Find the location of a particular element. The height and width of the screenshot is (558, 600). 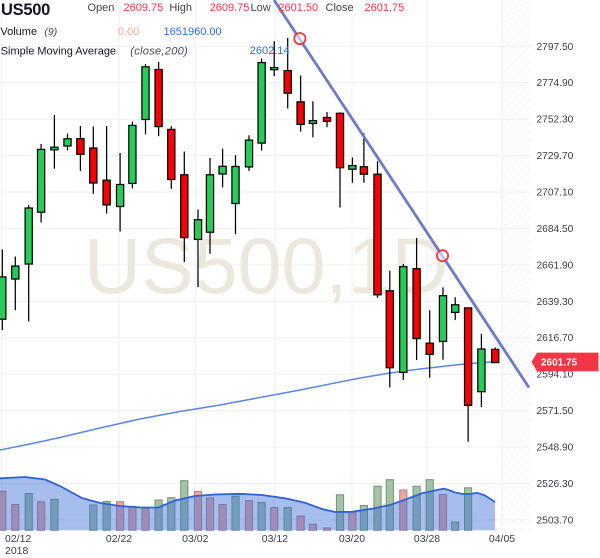

svg-text: (close,200) is located at coordinates (159, 52).